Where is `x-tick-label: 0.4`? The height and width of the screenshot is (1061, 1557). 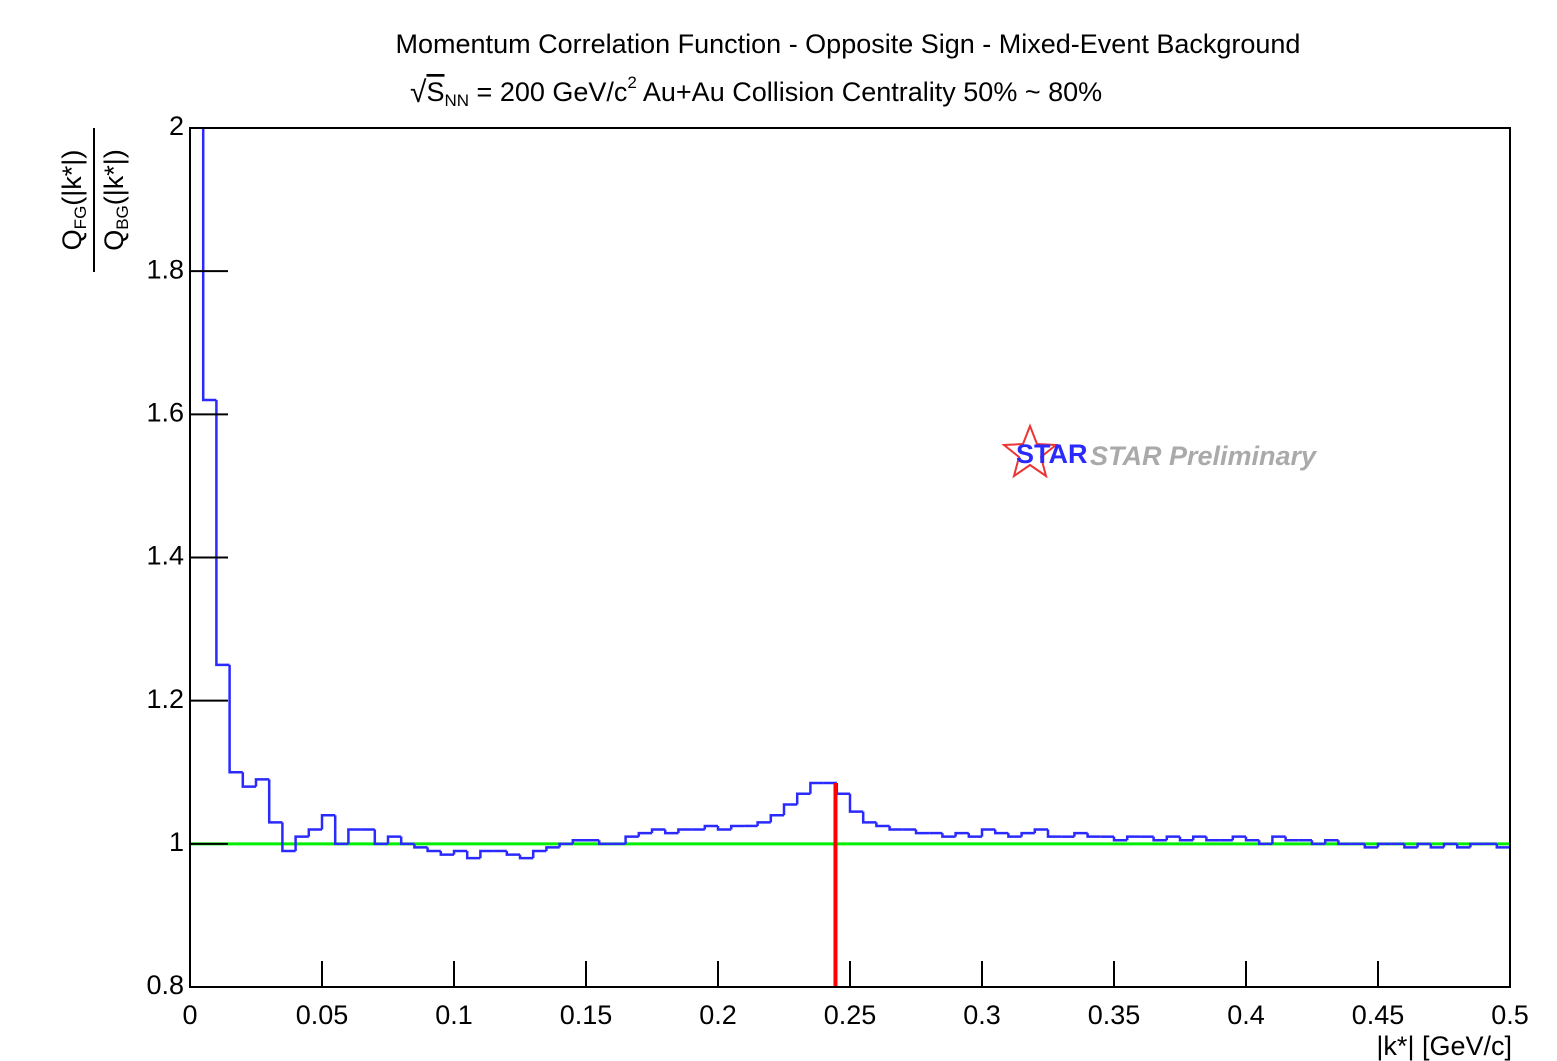 x-tick-label: 0.4 is located at coordinates (1246, 1015).